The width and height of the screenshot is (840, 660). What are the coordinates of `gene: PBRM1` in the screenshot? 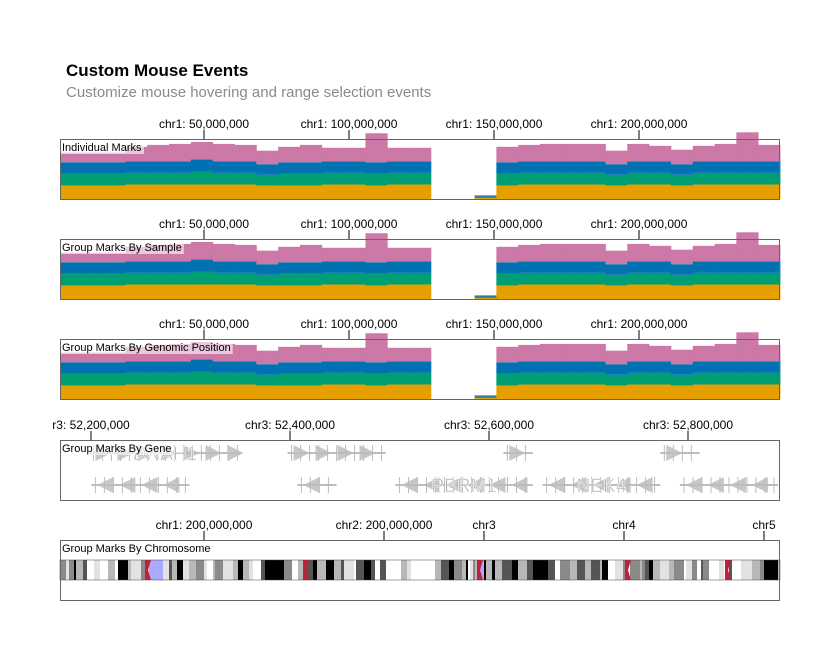 It's located at (464, 486).